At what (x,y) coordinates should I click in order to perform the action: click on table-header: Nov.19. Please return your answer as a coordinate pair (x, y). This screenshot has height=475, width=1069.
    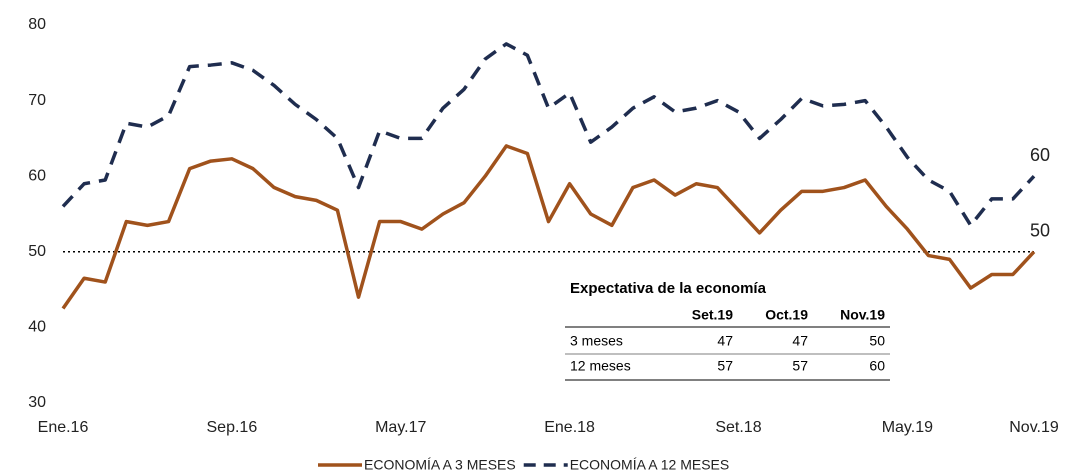
    Looking at the image, I should click on (862, 315).